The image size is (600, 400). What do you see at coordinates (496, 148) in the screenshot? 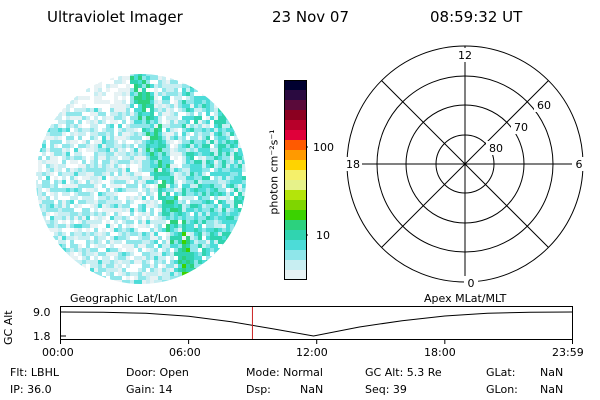
I see `lat-label-80: 80` at bounding box center [496, 148].